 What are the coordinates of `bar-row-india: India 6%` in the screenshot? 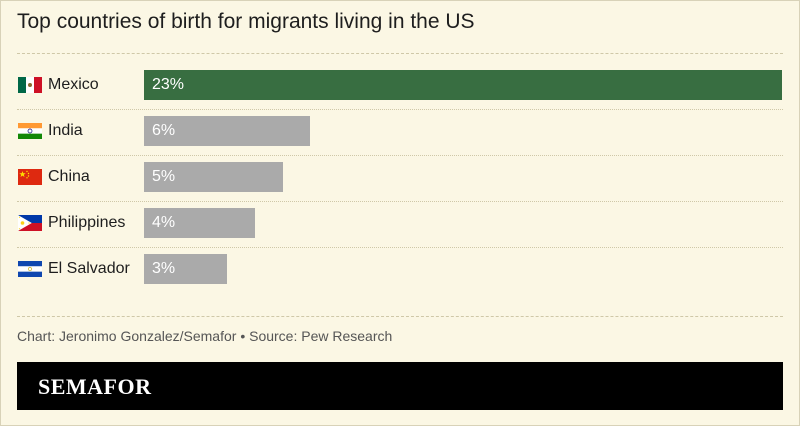 It's located at (400, 139).